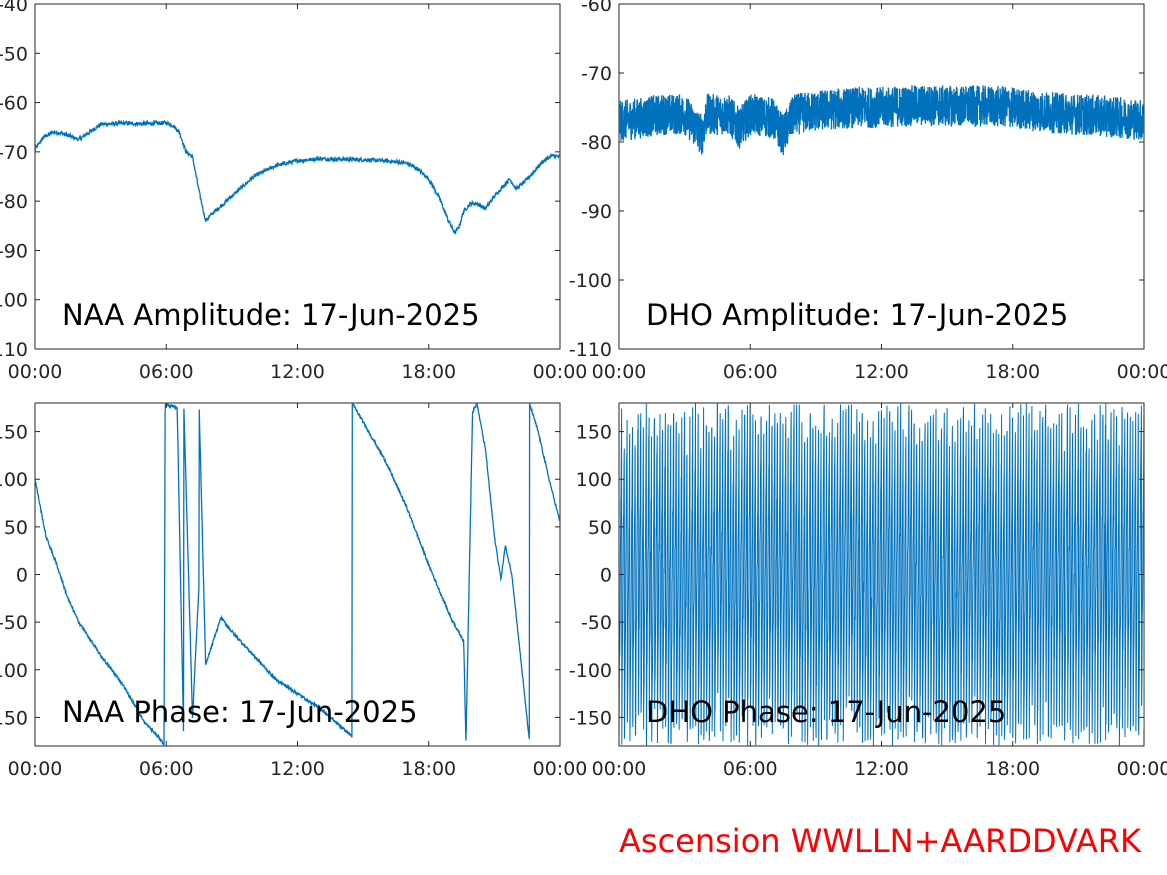 The width and height of the screenshot is (1167, 875). Describe the element at coordinates (880, 841) in the screenshot. I see `station-footer-label: Ascension WWLLN+AARDDVARK` at that location.